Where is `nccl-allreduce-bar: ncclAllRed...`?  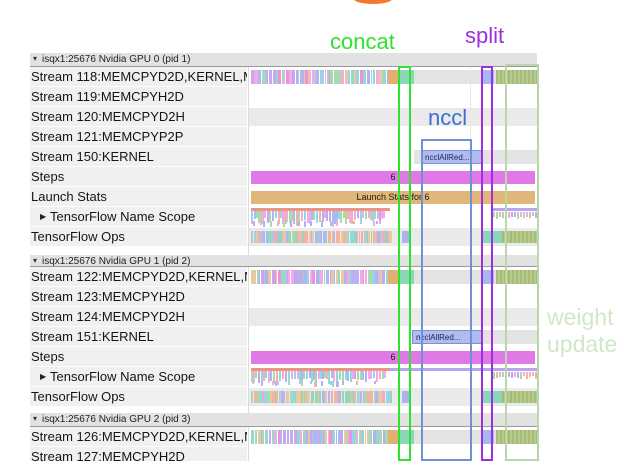 nccl-allreduce-bar: ncclAllRed... is located at coordinates (447, 337).